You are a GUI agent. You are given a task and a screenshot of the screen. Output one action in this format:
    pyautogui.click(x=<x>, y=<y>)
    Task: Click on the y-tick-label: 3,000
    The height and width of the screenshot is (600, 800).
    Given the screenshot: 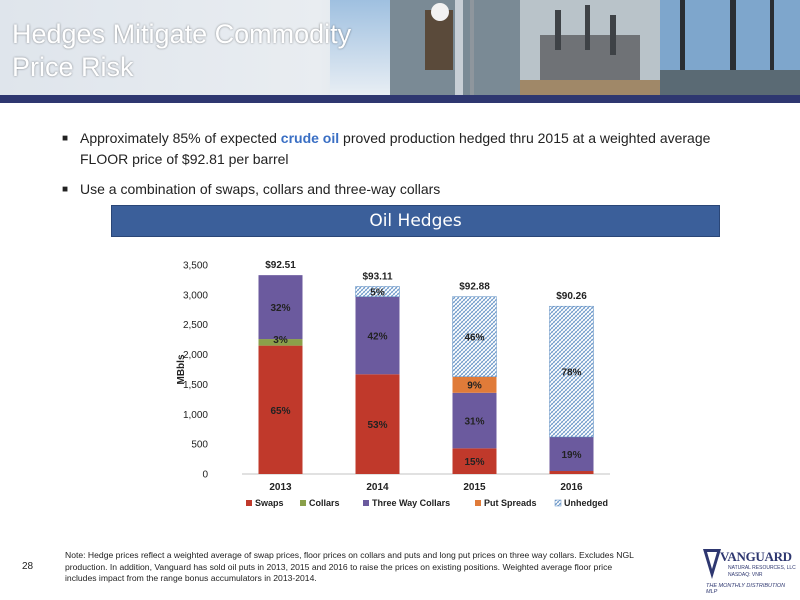 What is the action you would take?
    pyautogui.click(x=195, y=295)
    